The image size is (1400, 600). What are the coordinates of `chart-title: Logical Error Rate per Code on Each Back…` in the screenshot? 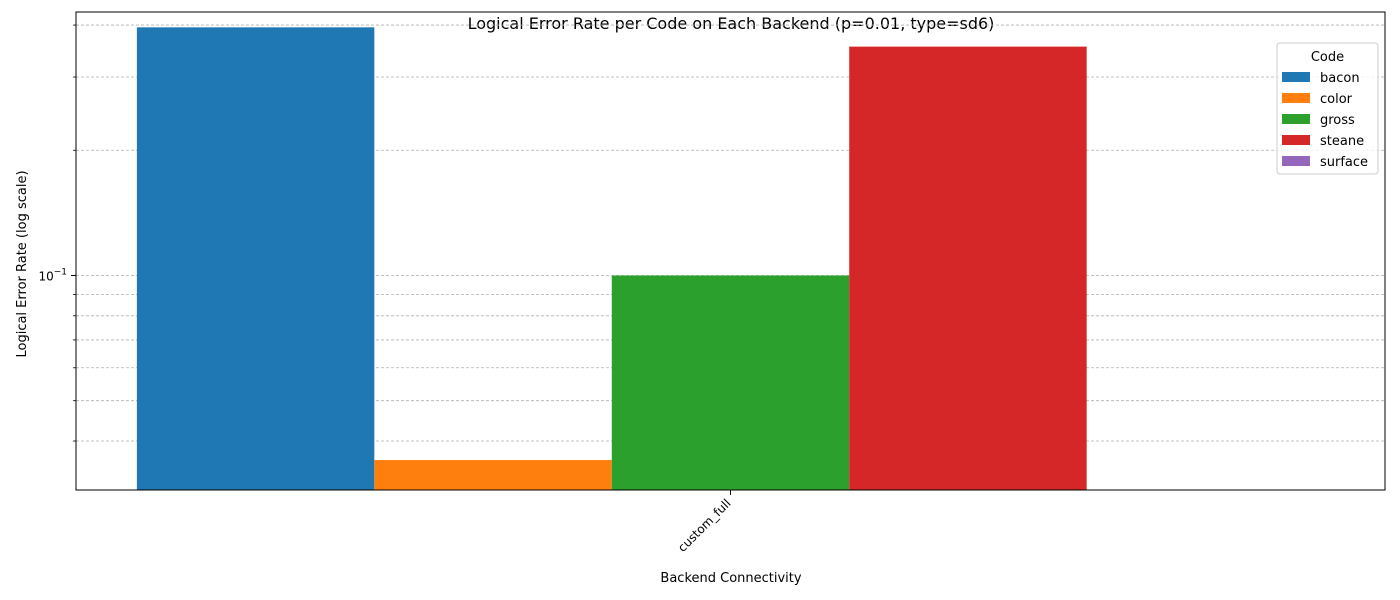 It's located at (731, 23).